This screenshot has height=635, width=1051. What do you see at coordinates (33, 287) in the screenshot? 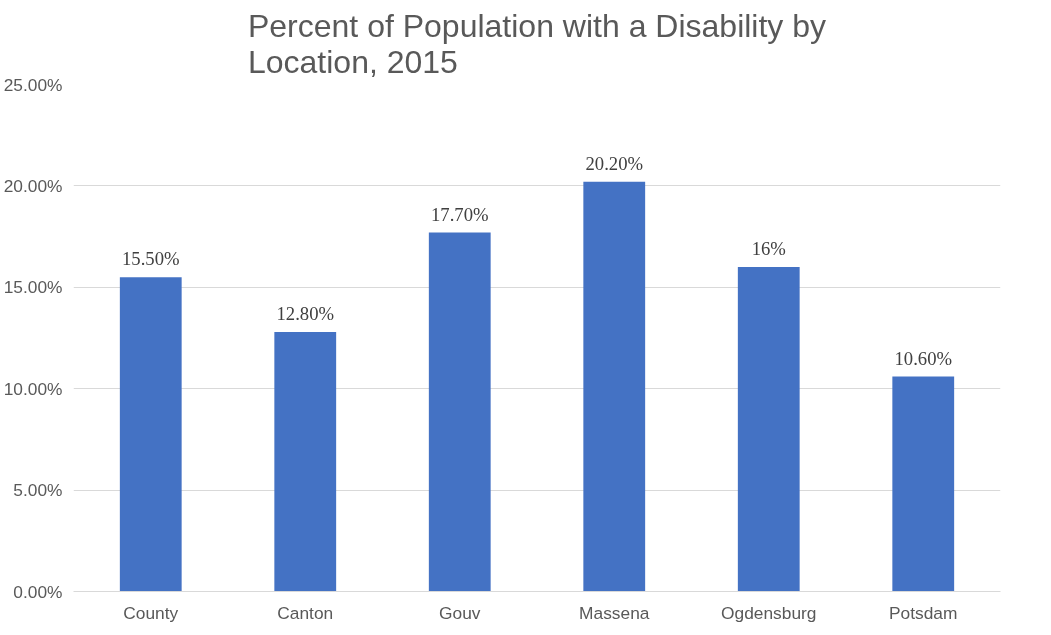
I see `y-tick-label: 15.00%` at bounding box center [33, 287].